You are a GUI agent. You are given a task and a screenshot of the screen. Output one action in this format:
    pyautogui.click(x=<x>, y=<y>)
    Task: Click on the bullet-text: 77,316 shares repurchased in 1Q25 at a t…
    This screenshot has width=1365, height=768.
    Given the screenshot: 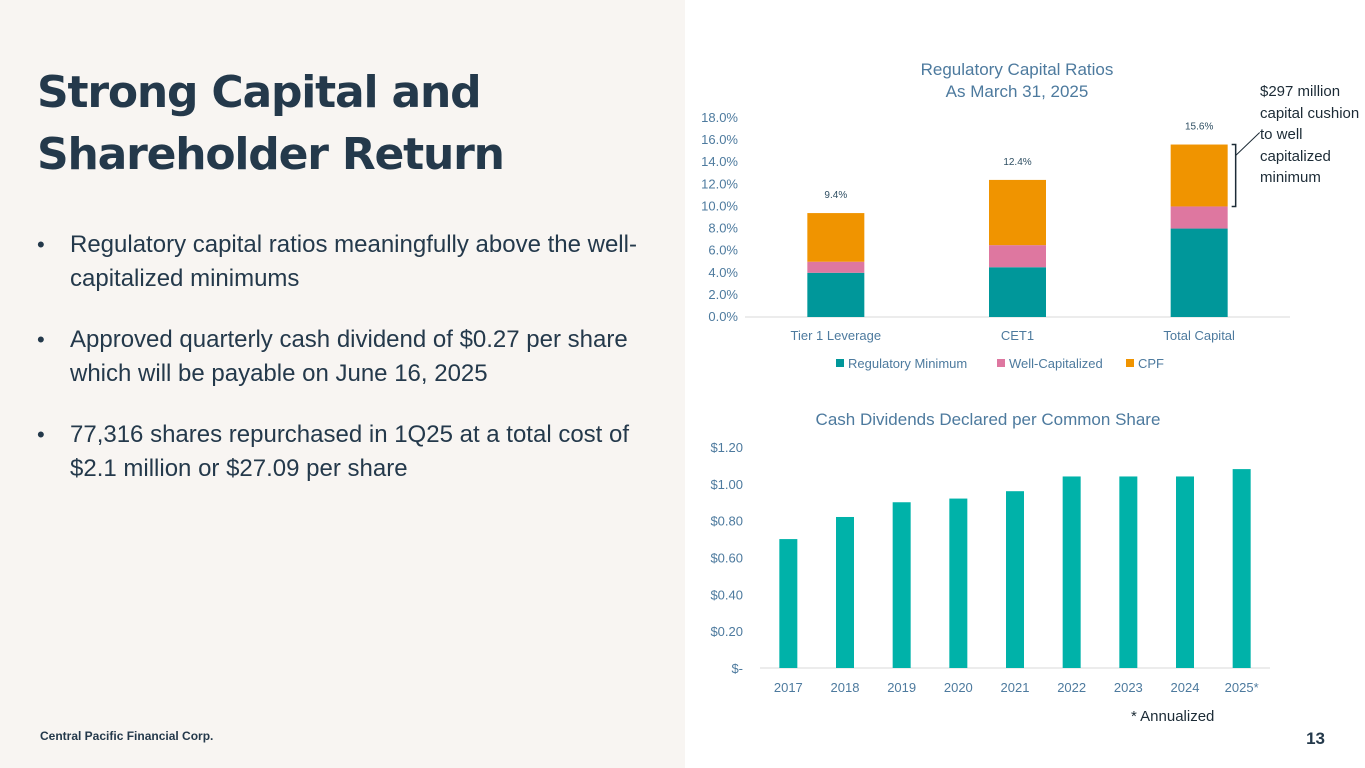 What is the action you would take?
    pyautogui.click(x=350, y=451)
    